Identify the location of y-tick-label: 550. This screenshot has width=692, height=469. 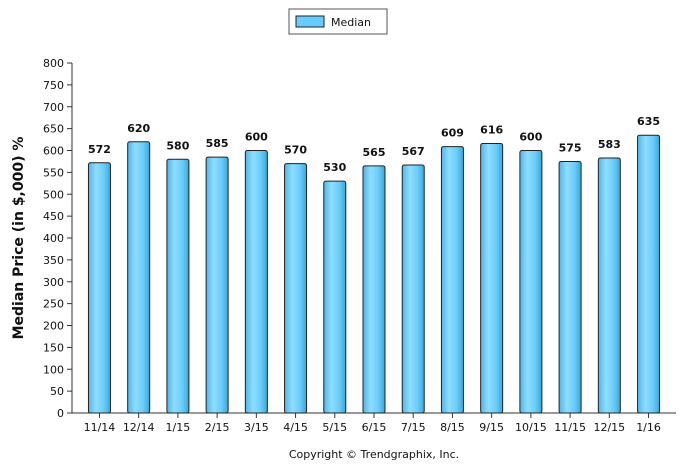
(53, 172).